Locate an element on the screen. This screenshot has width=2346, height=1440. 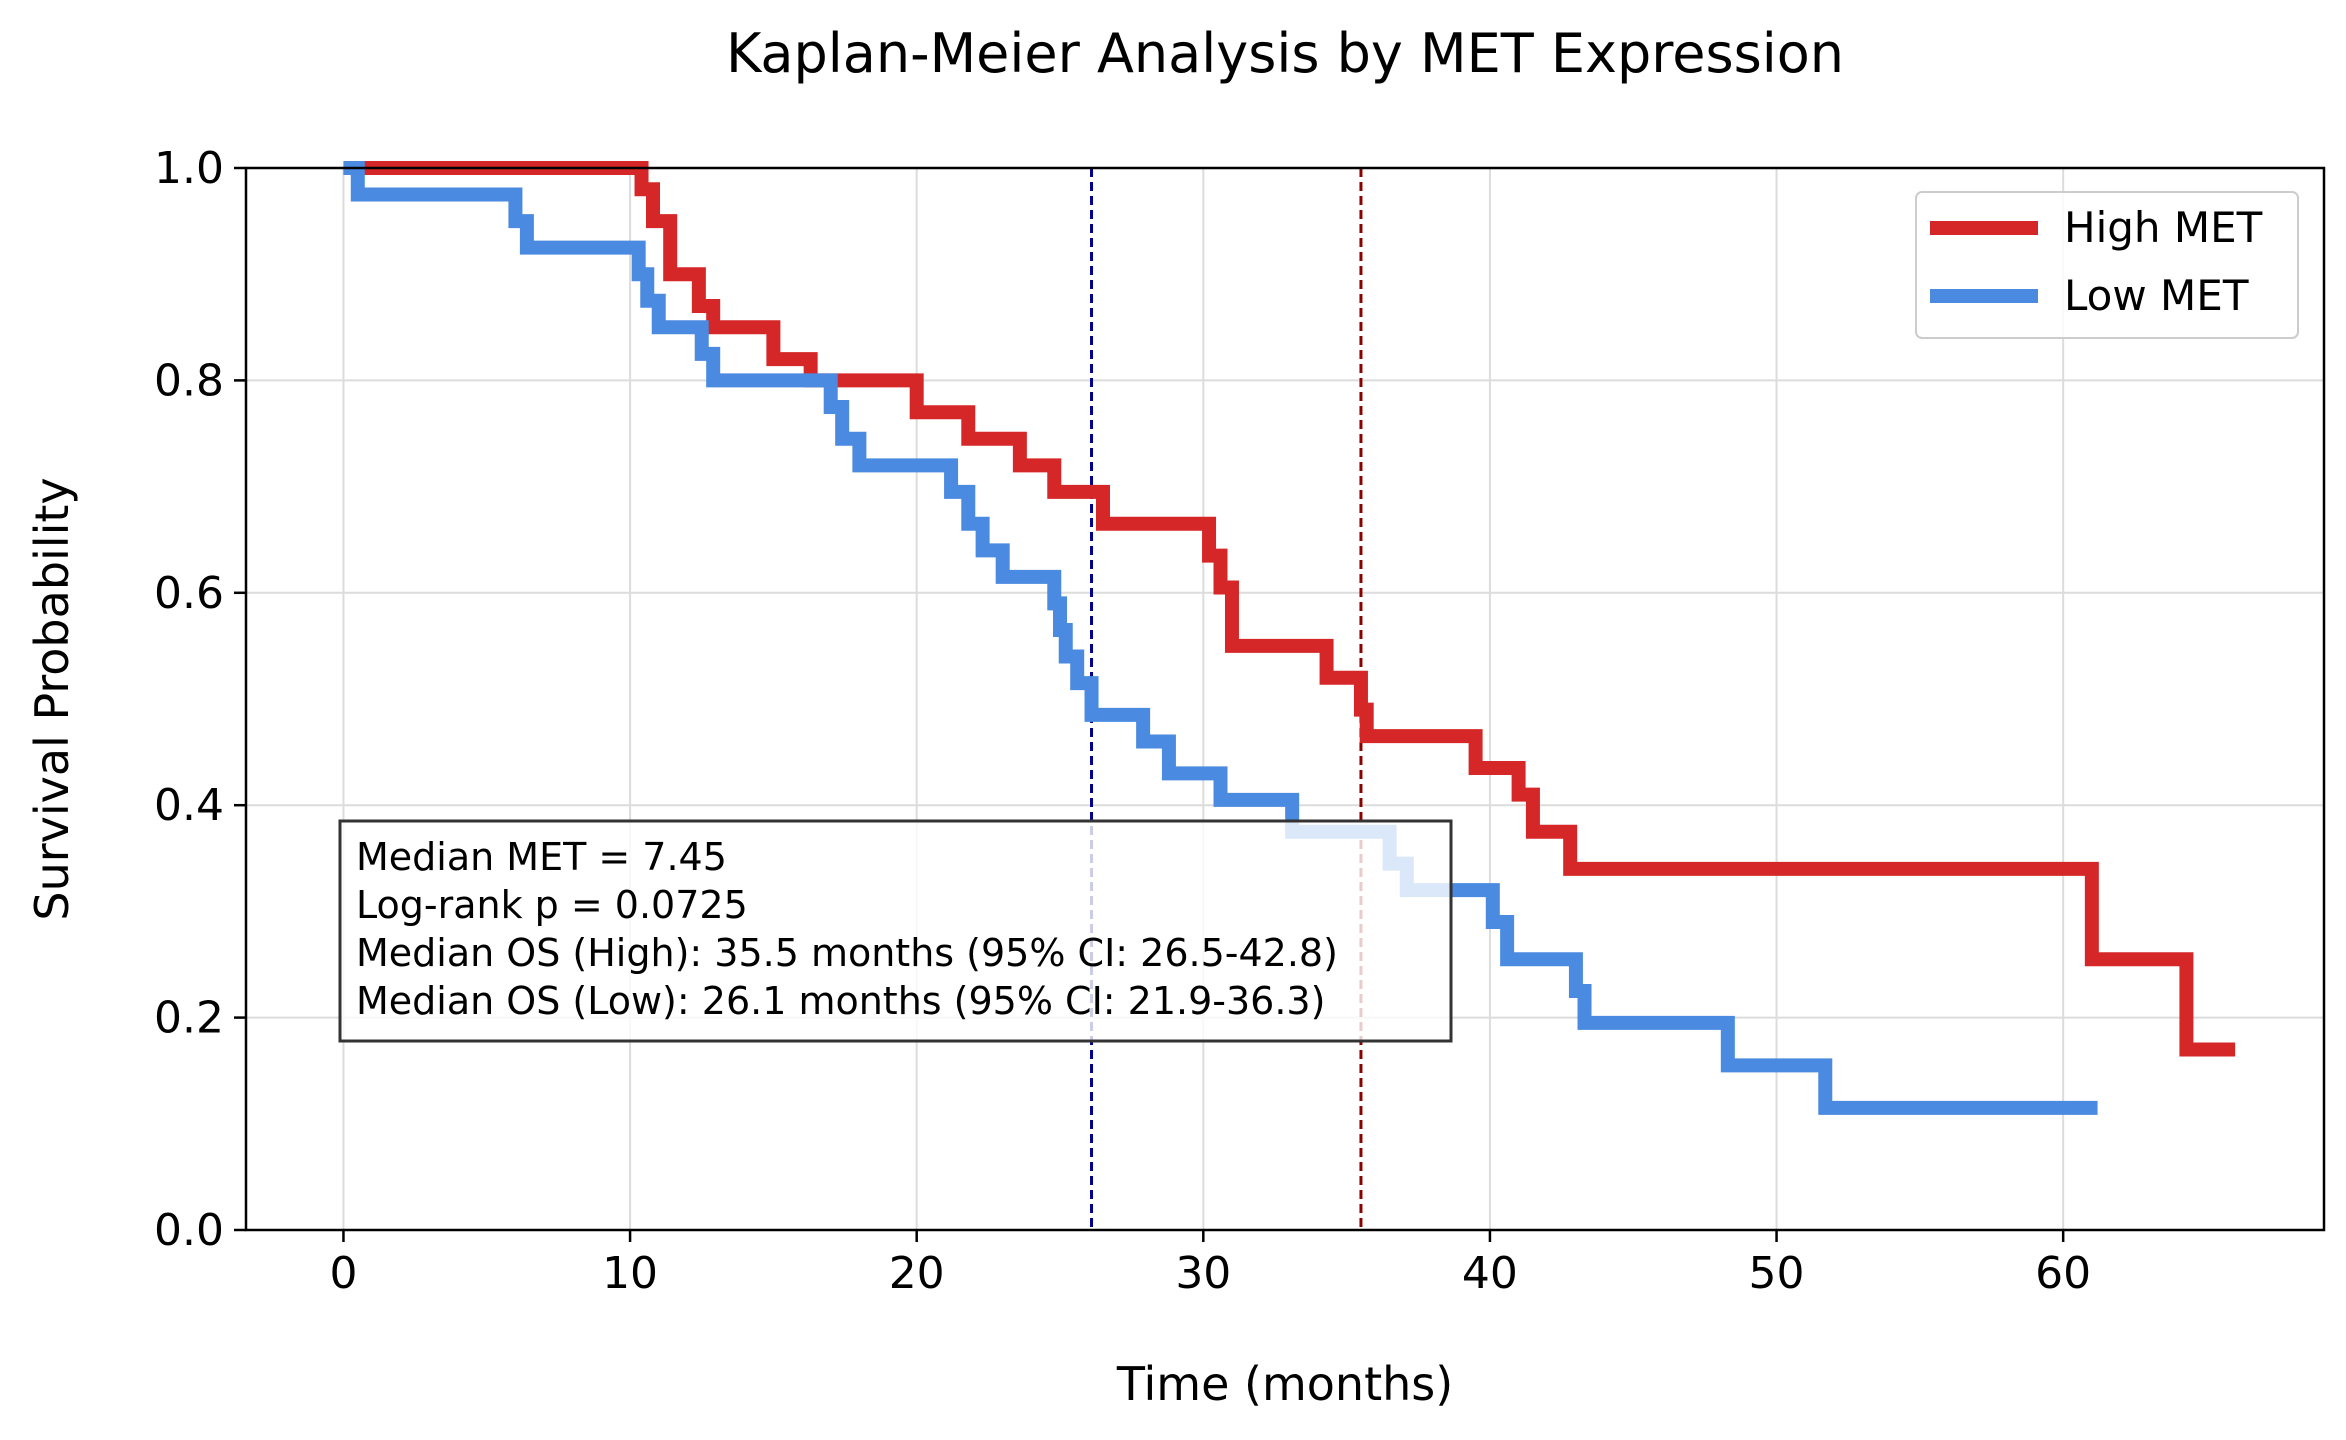
annotation-box is located at coordinates (895, 931).